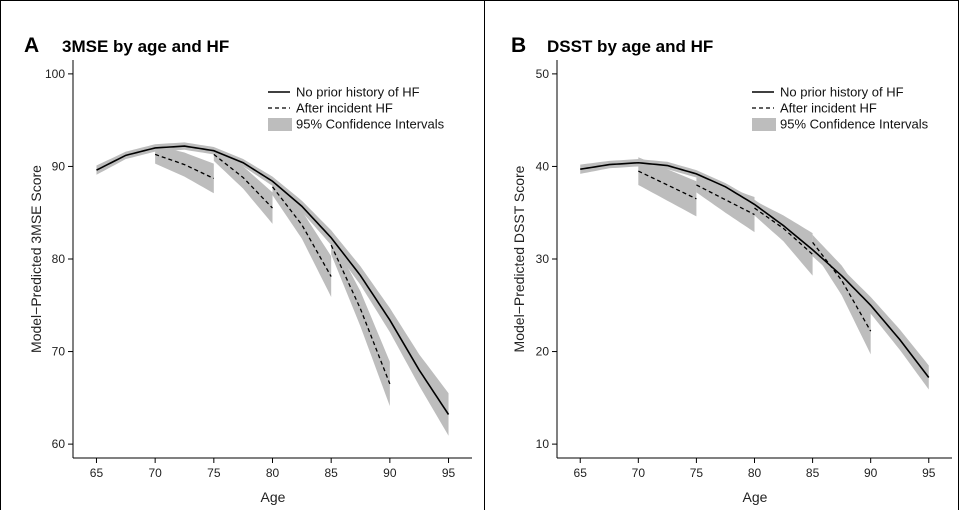 The image size is (959, 510). What do you see at coordinates (55, 74) in the screenshot?
I see `panel-a-y-tick-label: 100` at bounding box center [55, 74].